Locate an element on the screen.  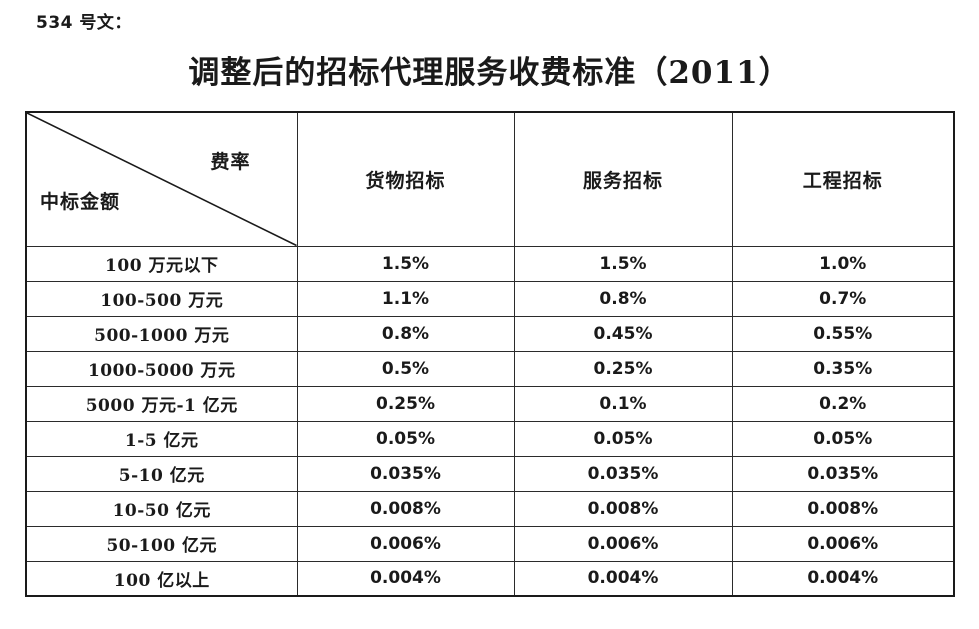
table-row: 10-50 亿元 0.008% 0.008% 0.008% is located at coordinates (490, 508).